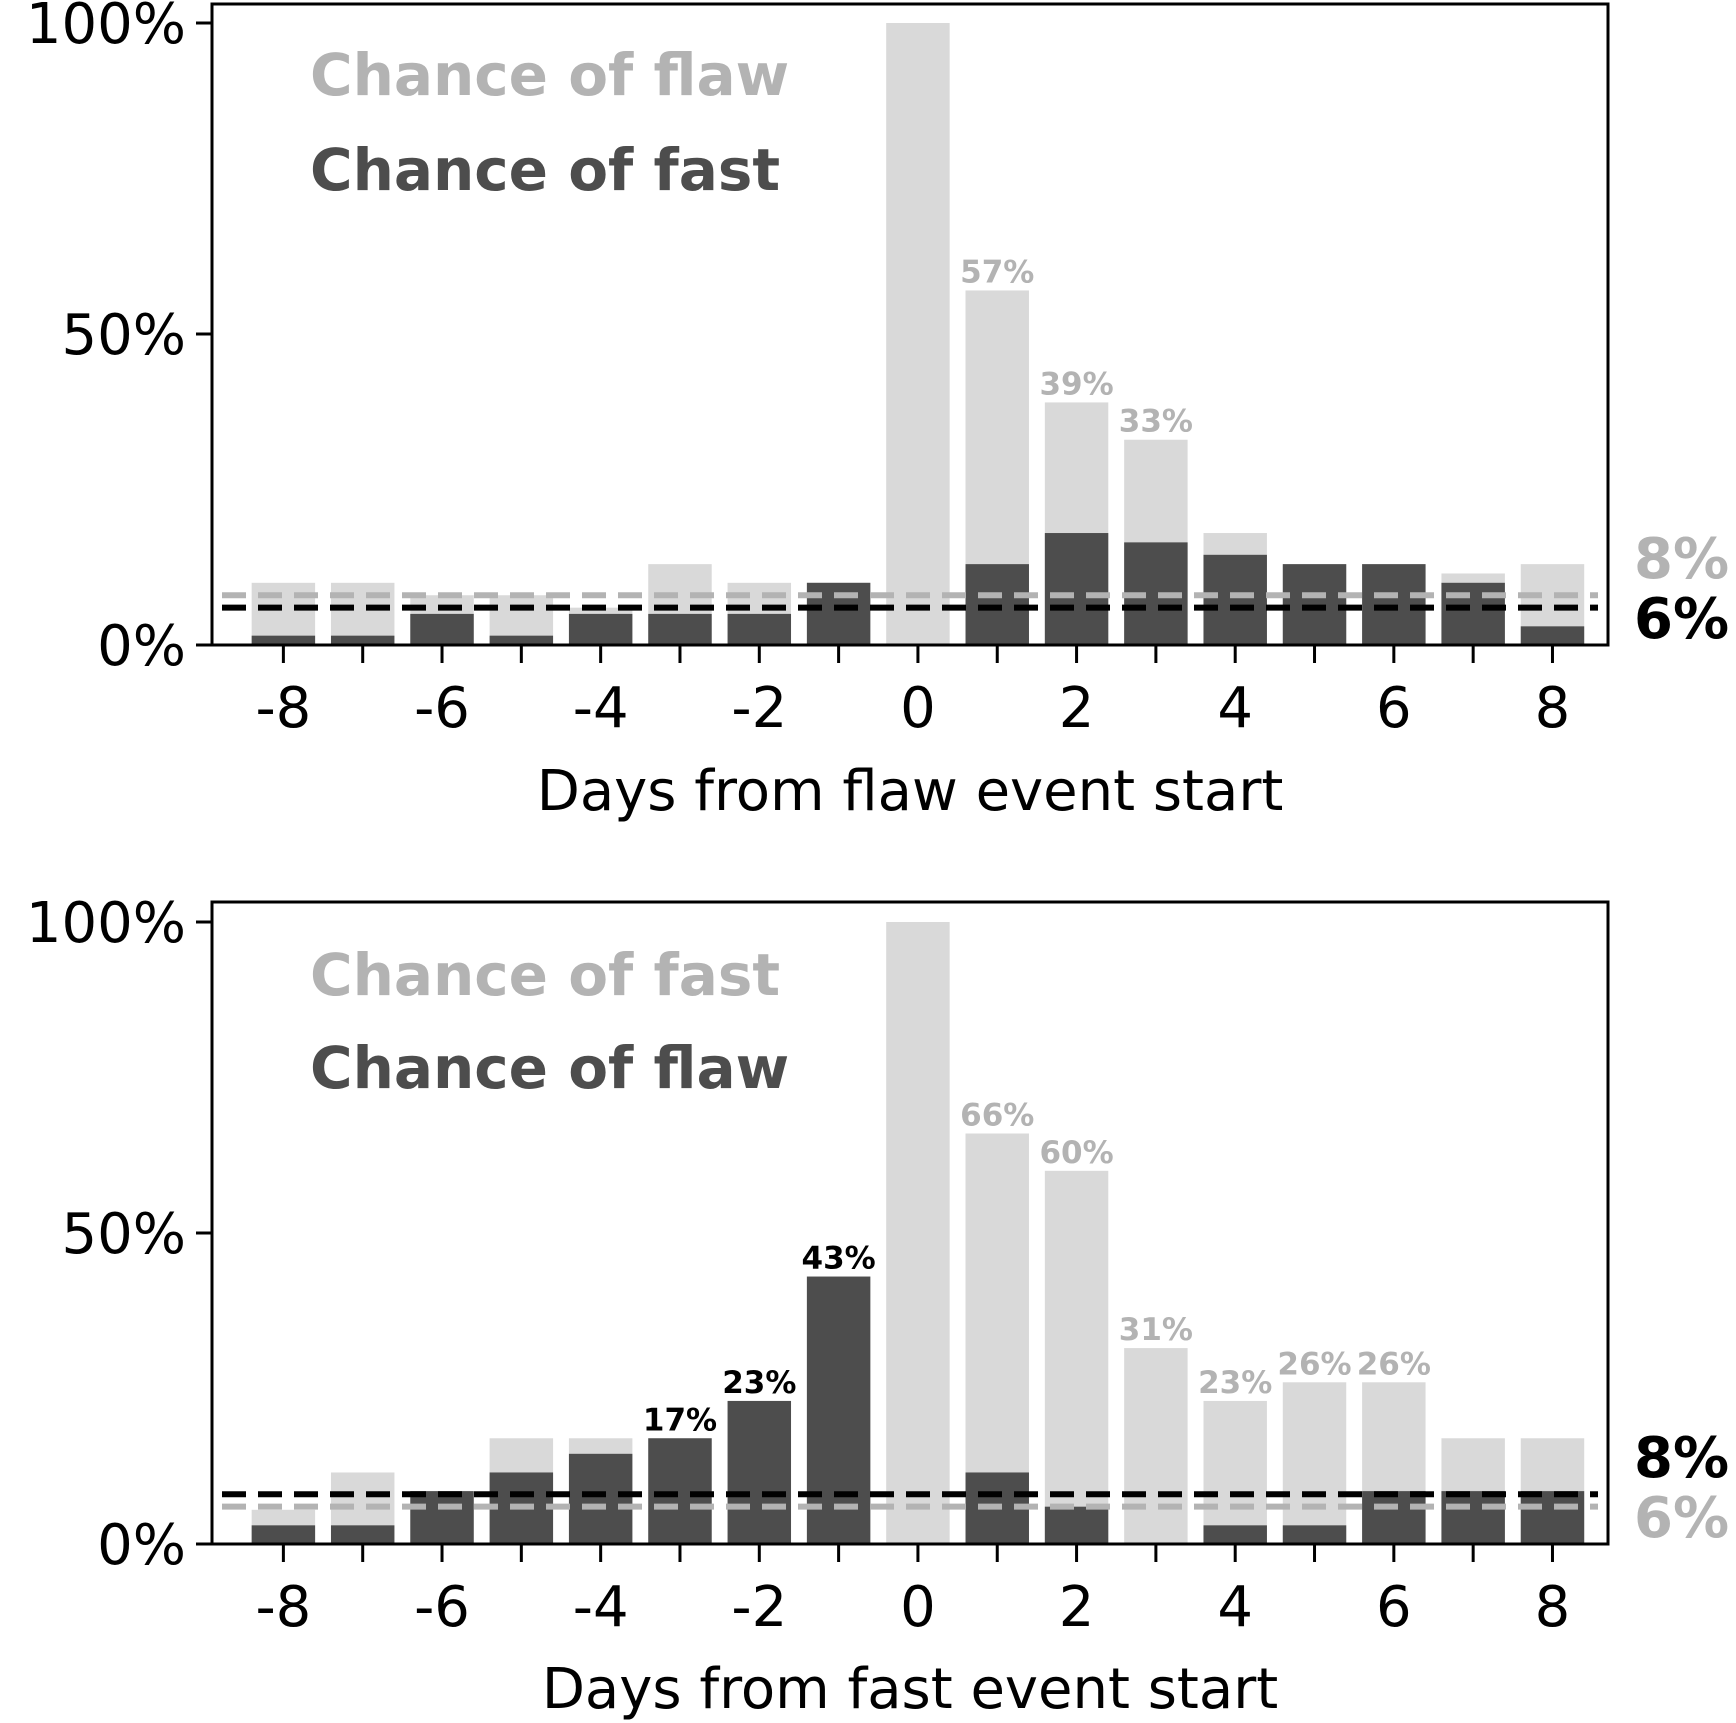 This screenshot has height=1723, width=1736. What do you see at coordinates (1156, 1330) in the screenshot?
I see `bar-value-label: 31%` at bounding box center [1156, 1330].